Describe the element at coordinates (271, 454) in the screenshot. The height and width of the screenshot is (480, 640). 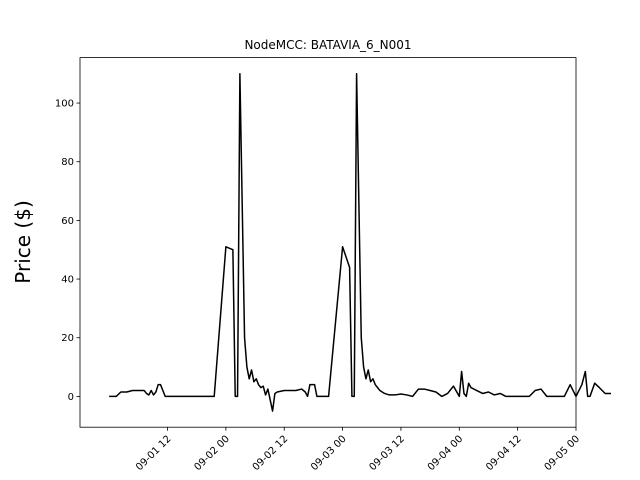
I see `x-tick-label: 09-02 12` at that location.